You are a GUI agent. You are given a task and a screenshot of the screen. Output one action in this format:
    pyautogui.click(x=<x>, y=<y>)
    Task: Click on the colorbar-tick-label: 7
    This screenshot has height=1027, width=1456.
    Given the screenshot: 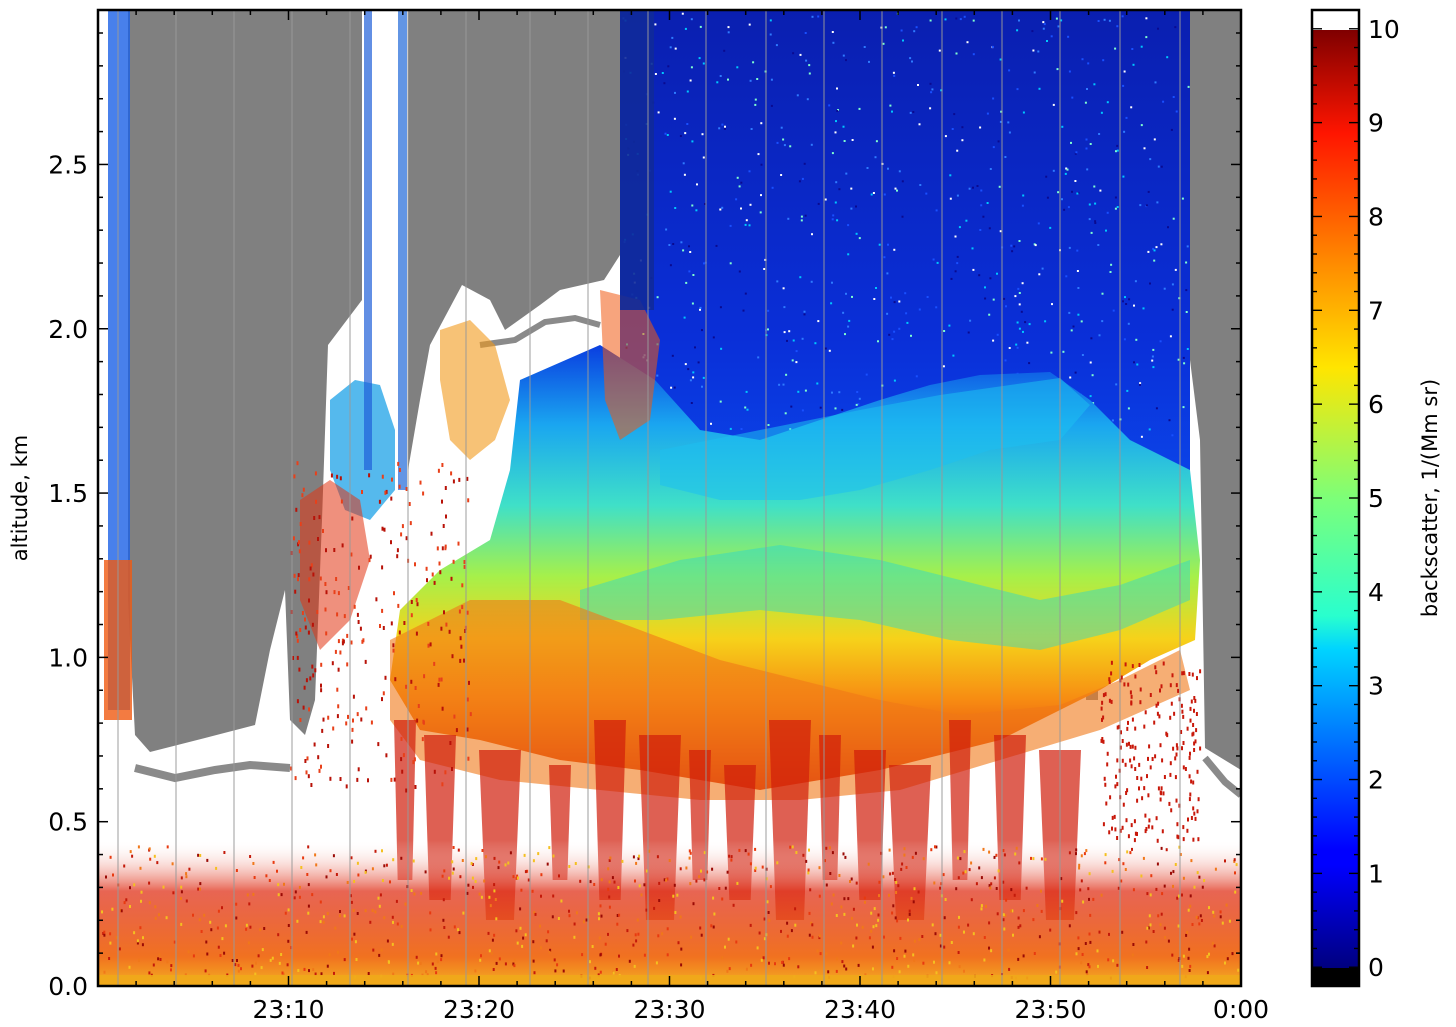 What is the action you would take?
    pyautogui.click(x=1376, y=310)
    